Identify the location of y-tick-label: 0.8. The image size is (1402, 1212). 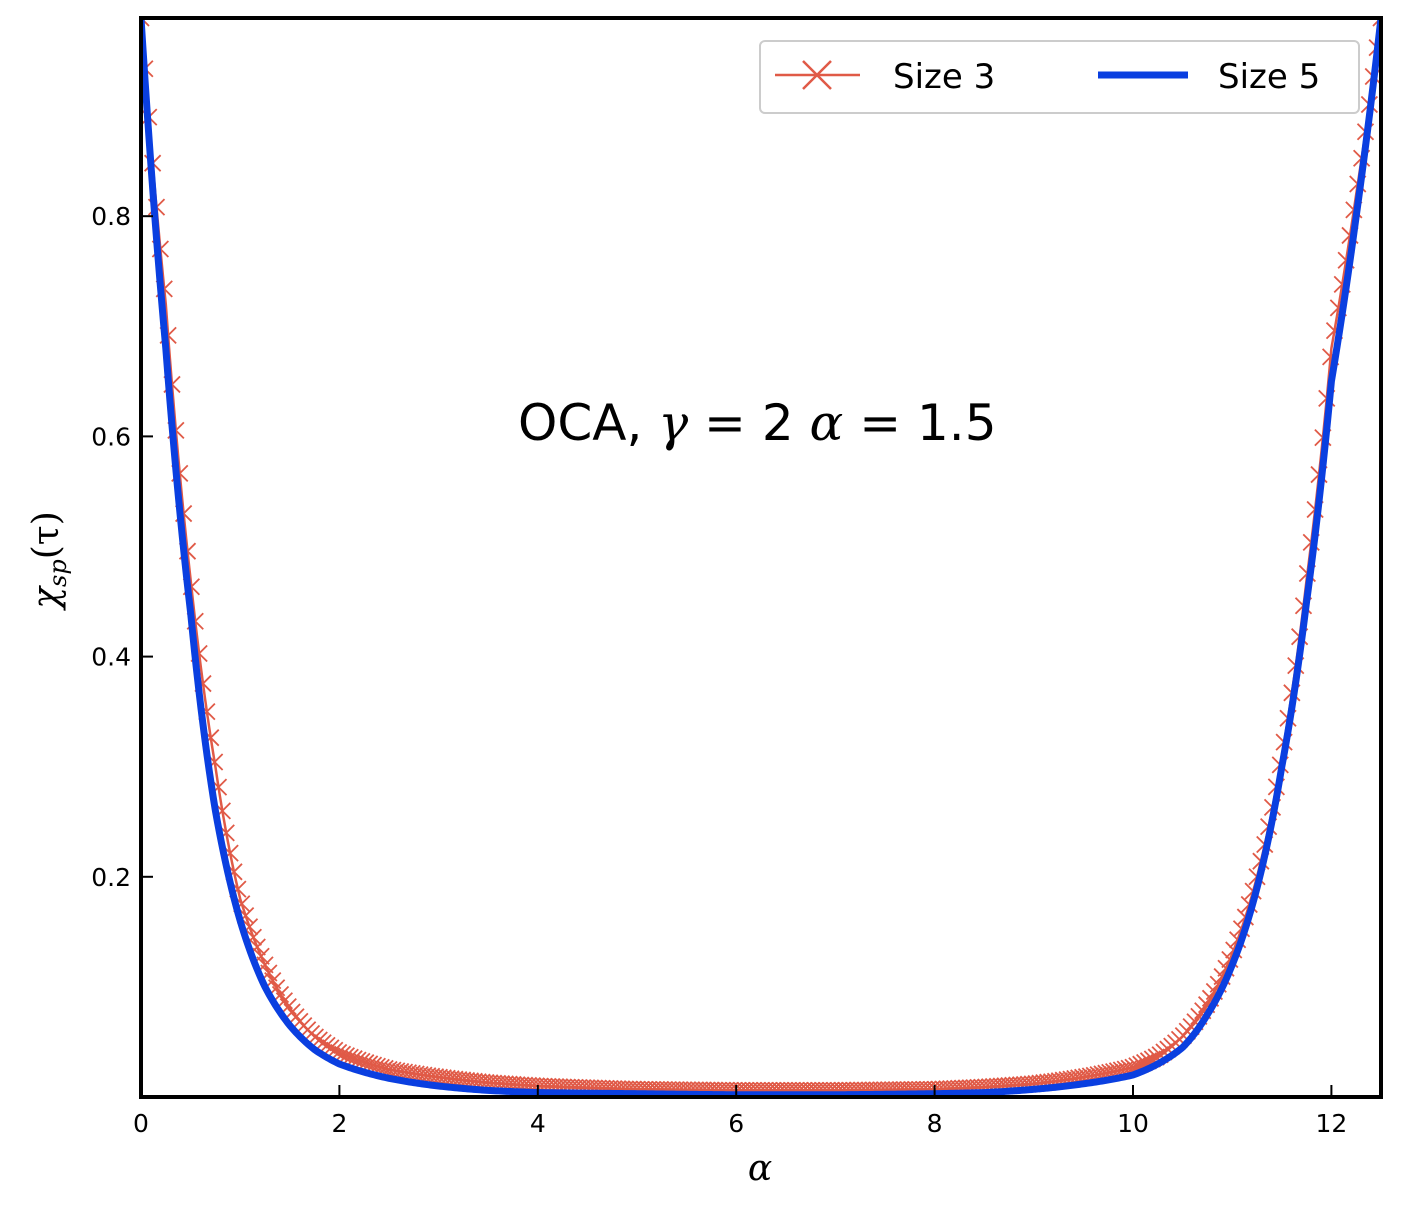
(111, 216).